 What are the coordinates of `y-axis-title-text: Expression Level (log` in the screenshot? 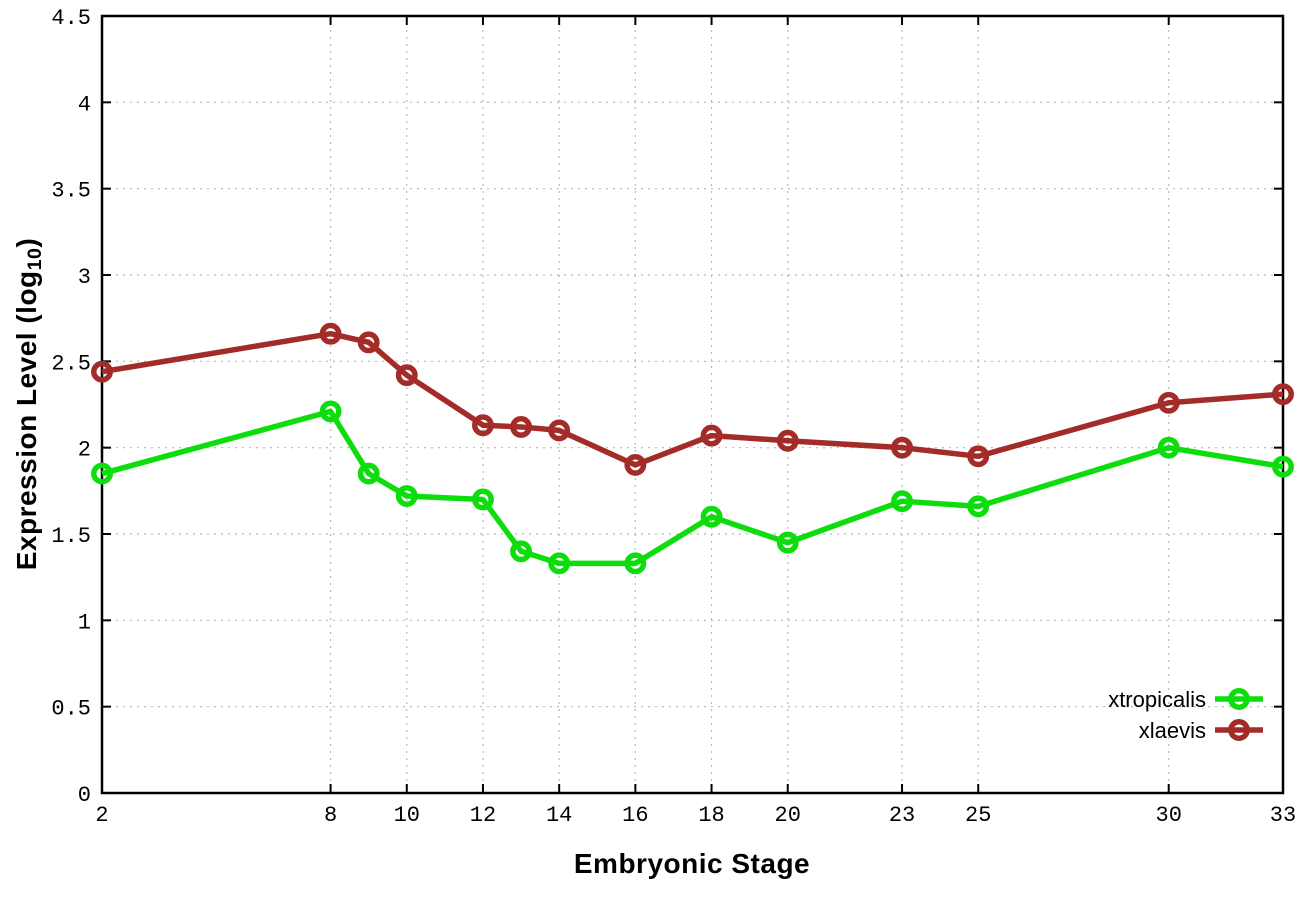 It's located at (26, 420).